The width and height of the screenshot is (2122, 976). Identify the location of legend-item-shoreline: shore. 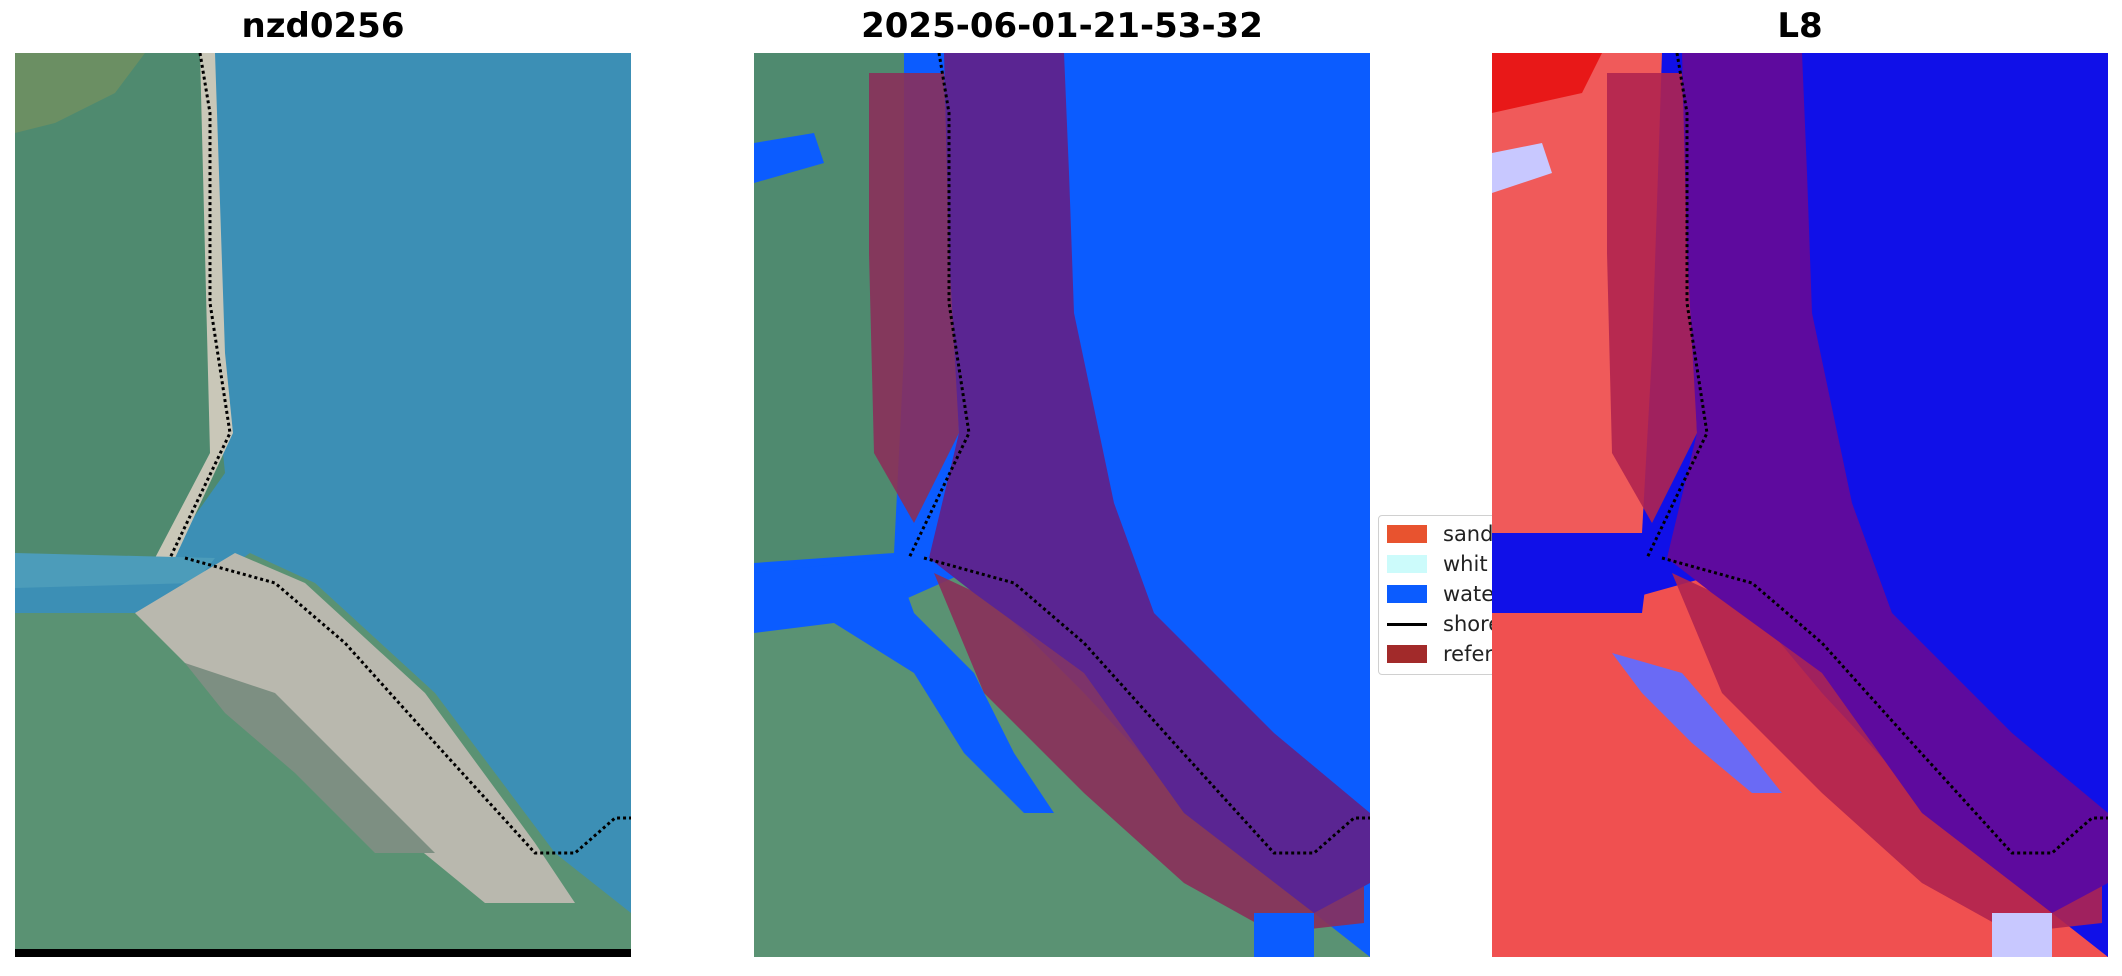
(1444, 624).